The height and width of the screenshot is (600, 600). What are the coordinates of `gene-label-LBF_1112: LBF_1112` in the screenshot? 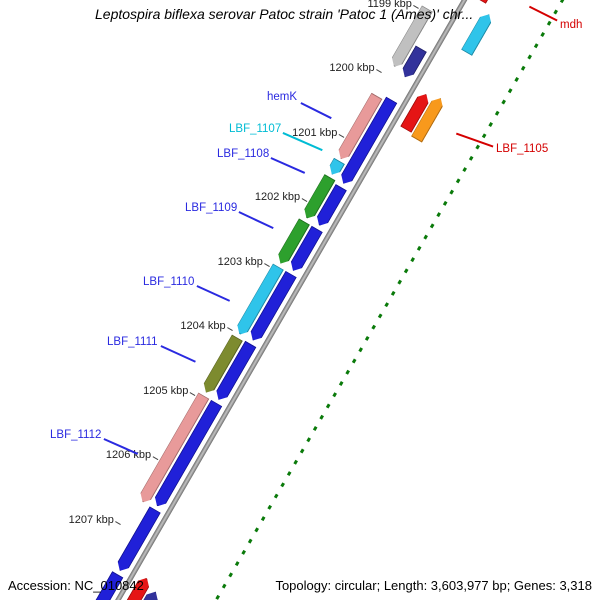 It's located at (76, 435).